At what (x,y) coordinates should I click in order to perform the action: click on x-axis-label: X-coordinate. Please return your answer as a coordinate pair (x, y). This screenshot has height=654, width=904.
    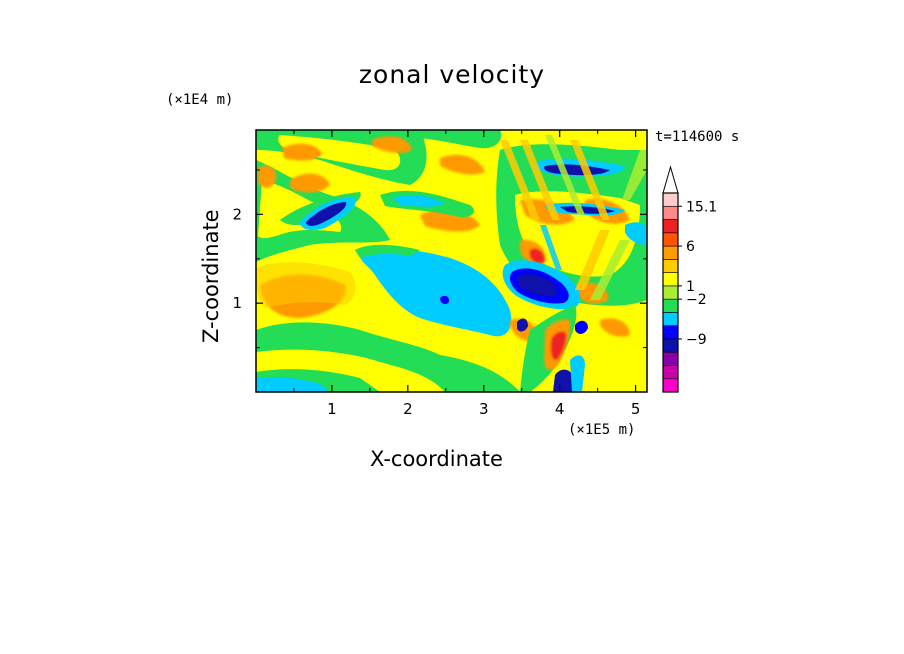
    Looking at the image, I should click on (436, 459).